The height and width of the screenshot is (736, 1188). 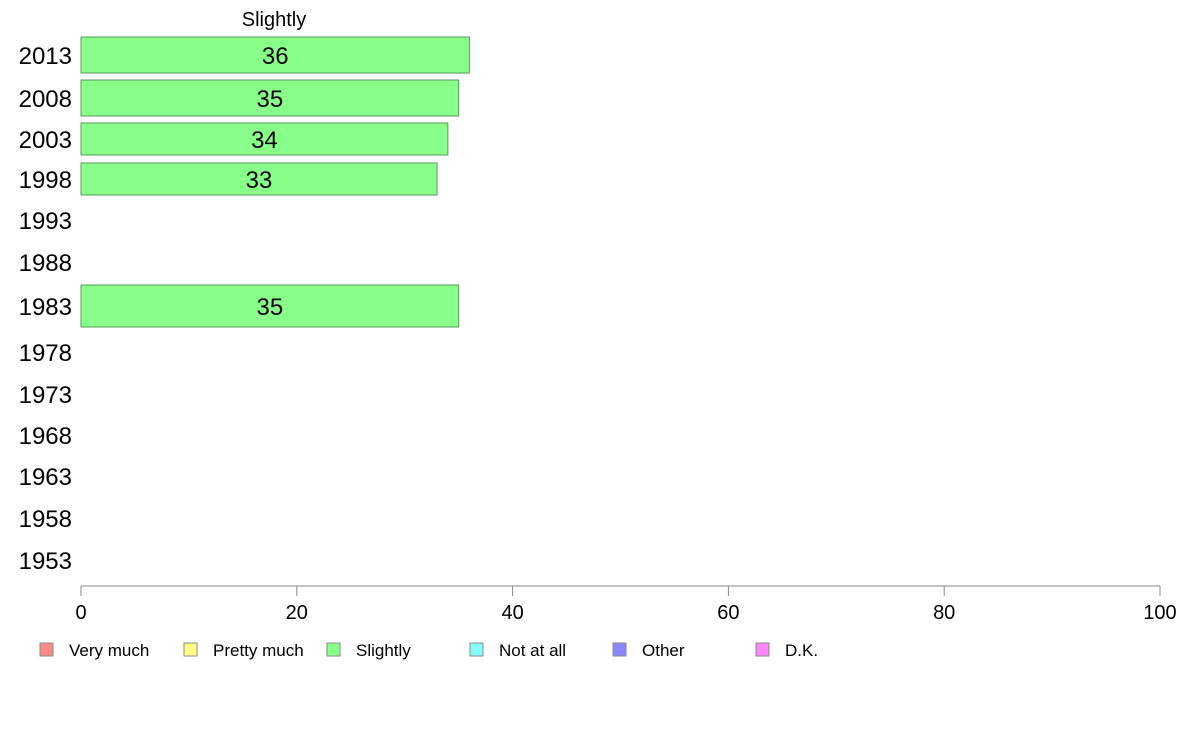 I want to click on panel-title: Slightly, so click(x=274, y=20).